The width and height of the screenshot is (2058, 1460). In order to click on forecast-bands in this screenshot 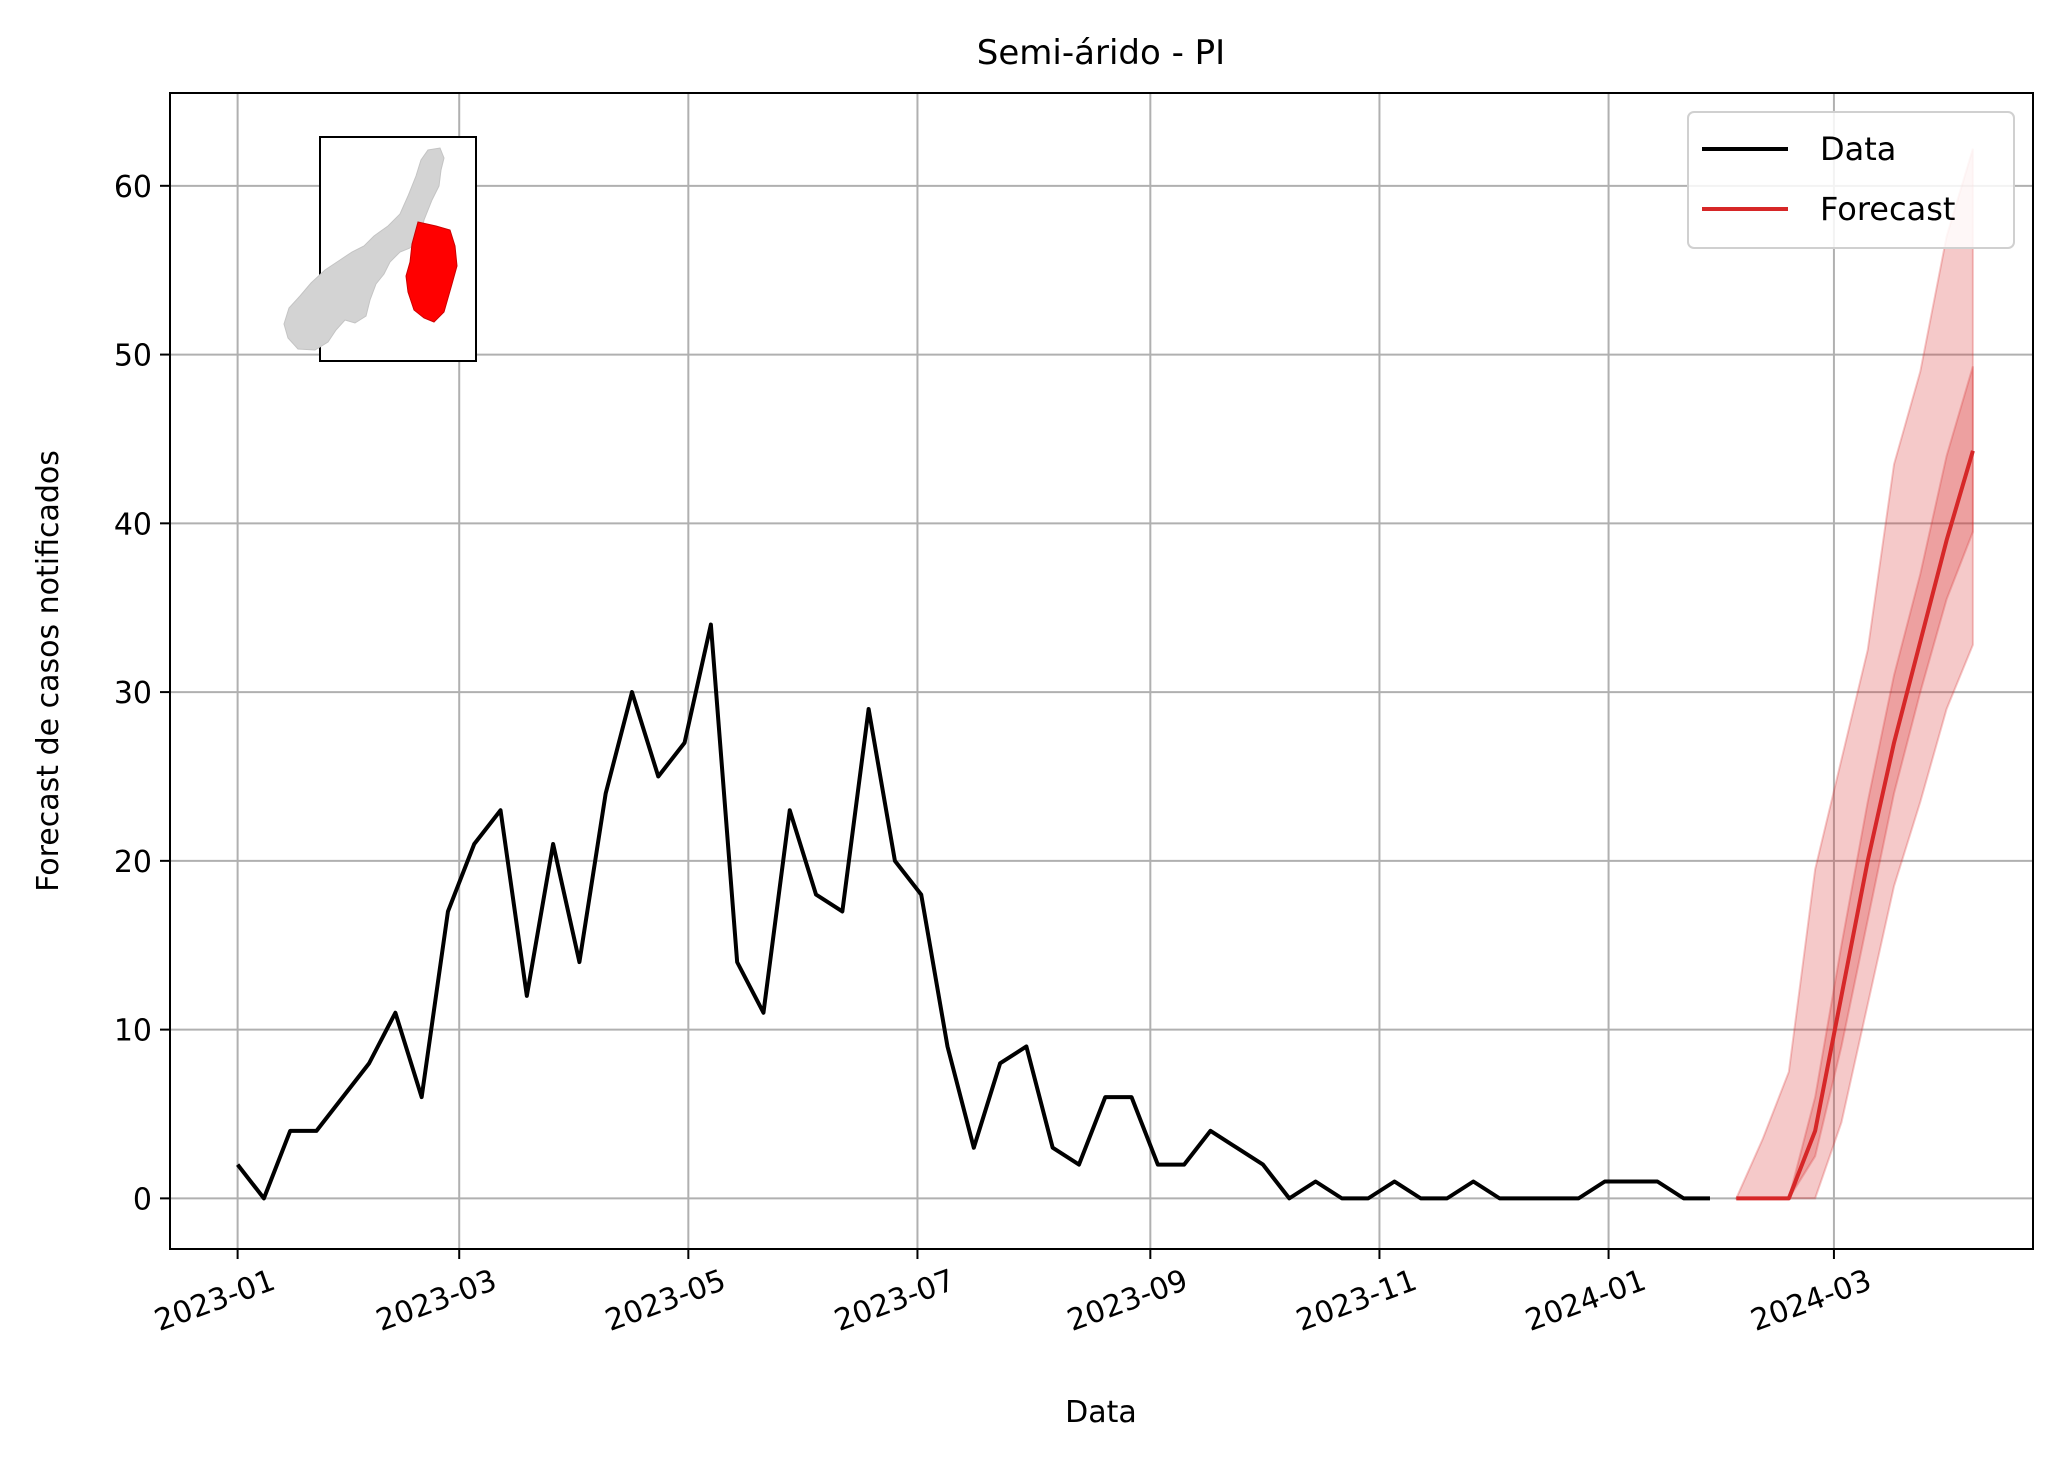, I will do `click(1854, 674)`.